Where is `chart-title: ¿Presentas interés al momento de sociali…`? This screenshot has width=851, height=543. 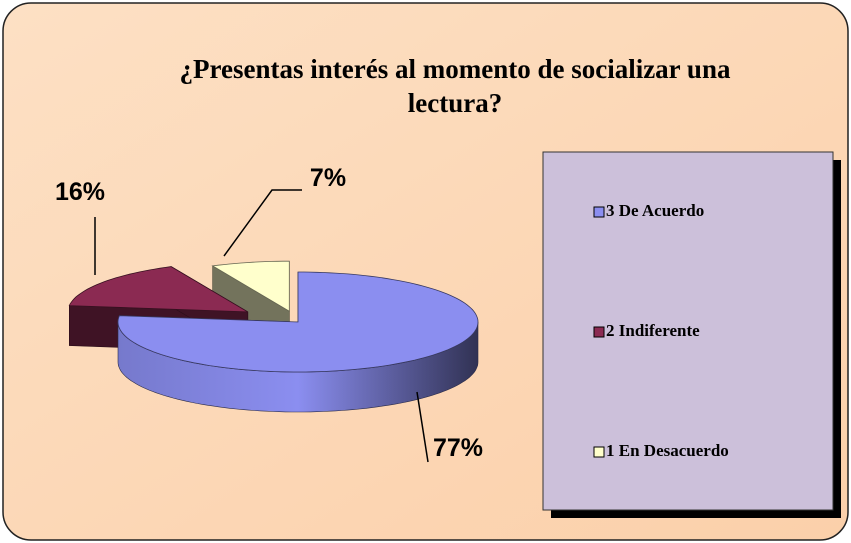 chart-title: ¿Presentas interés al momento de sociali… is located at coordinates (455, 86).